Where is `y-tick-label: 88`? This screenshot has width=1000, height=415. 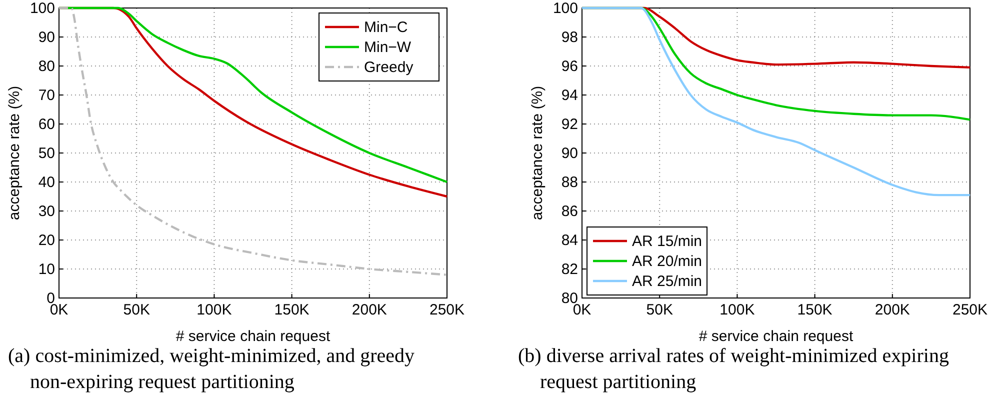 y-tick-label: 88 is located at coordinates (569, 182).